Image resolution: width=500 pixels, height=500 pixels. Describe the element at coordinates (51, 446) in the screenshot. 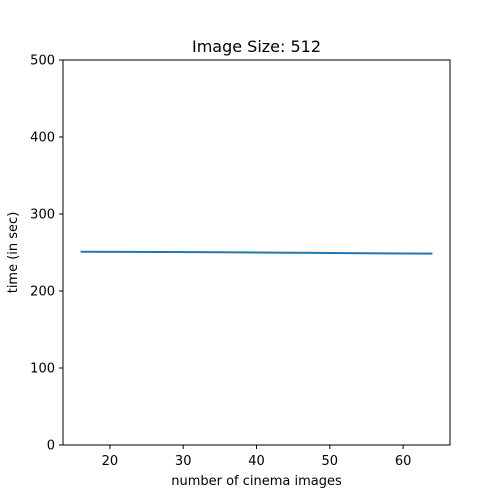

I see `y-tick-label: 0` at that location.